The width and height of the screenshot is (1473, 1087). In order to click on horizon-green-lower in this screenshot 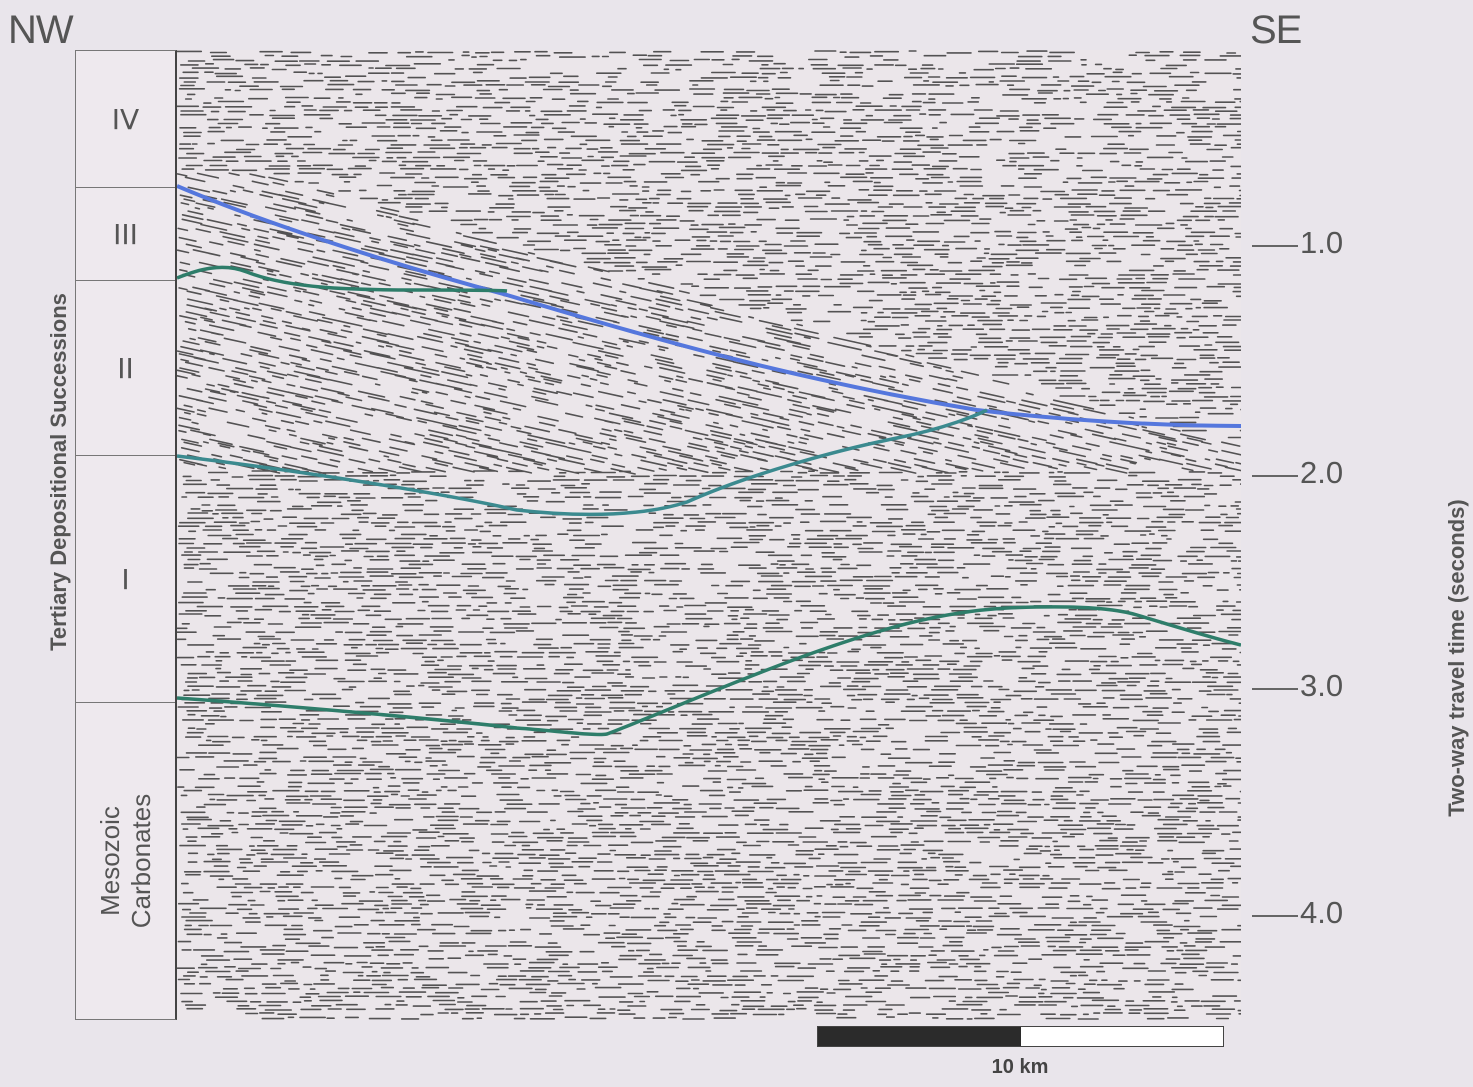, I will do `click(709, 671)`.